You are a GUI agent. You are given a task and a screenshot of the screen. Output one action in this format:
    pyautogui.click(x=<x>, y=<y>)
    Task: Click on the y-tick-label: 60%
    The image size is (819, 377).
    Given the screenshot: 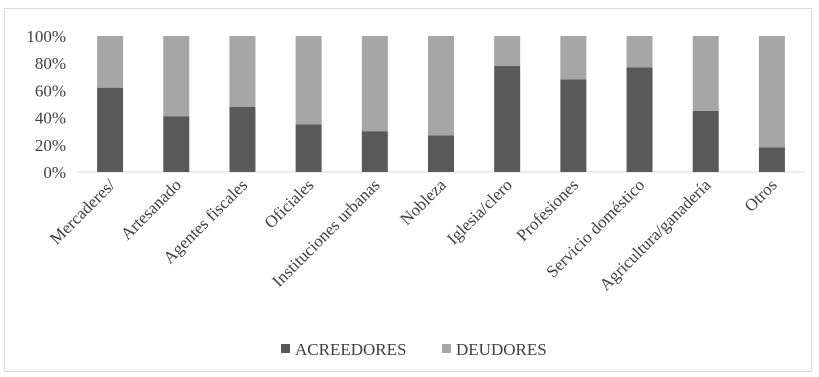 What is the action you would take?
    pyautogui.click(x=50, y=90)
    